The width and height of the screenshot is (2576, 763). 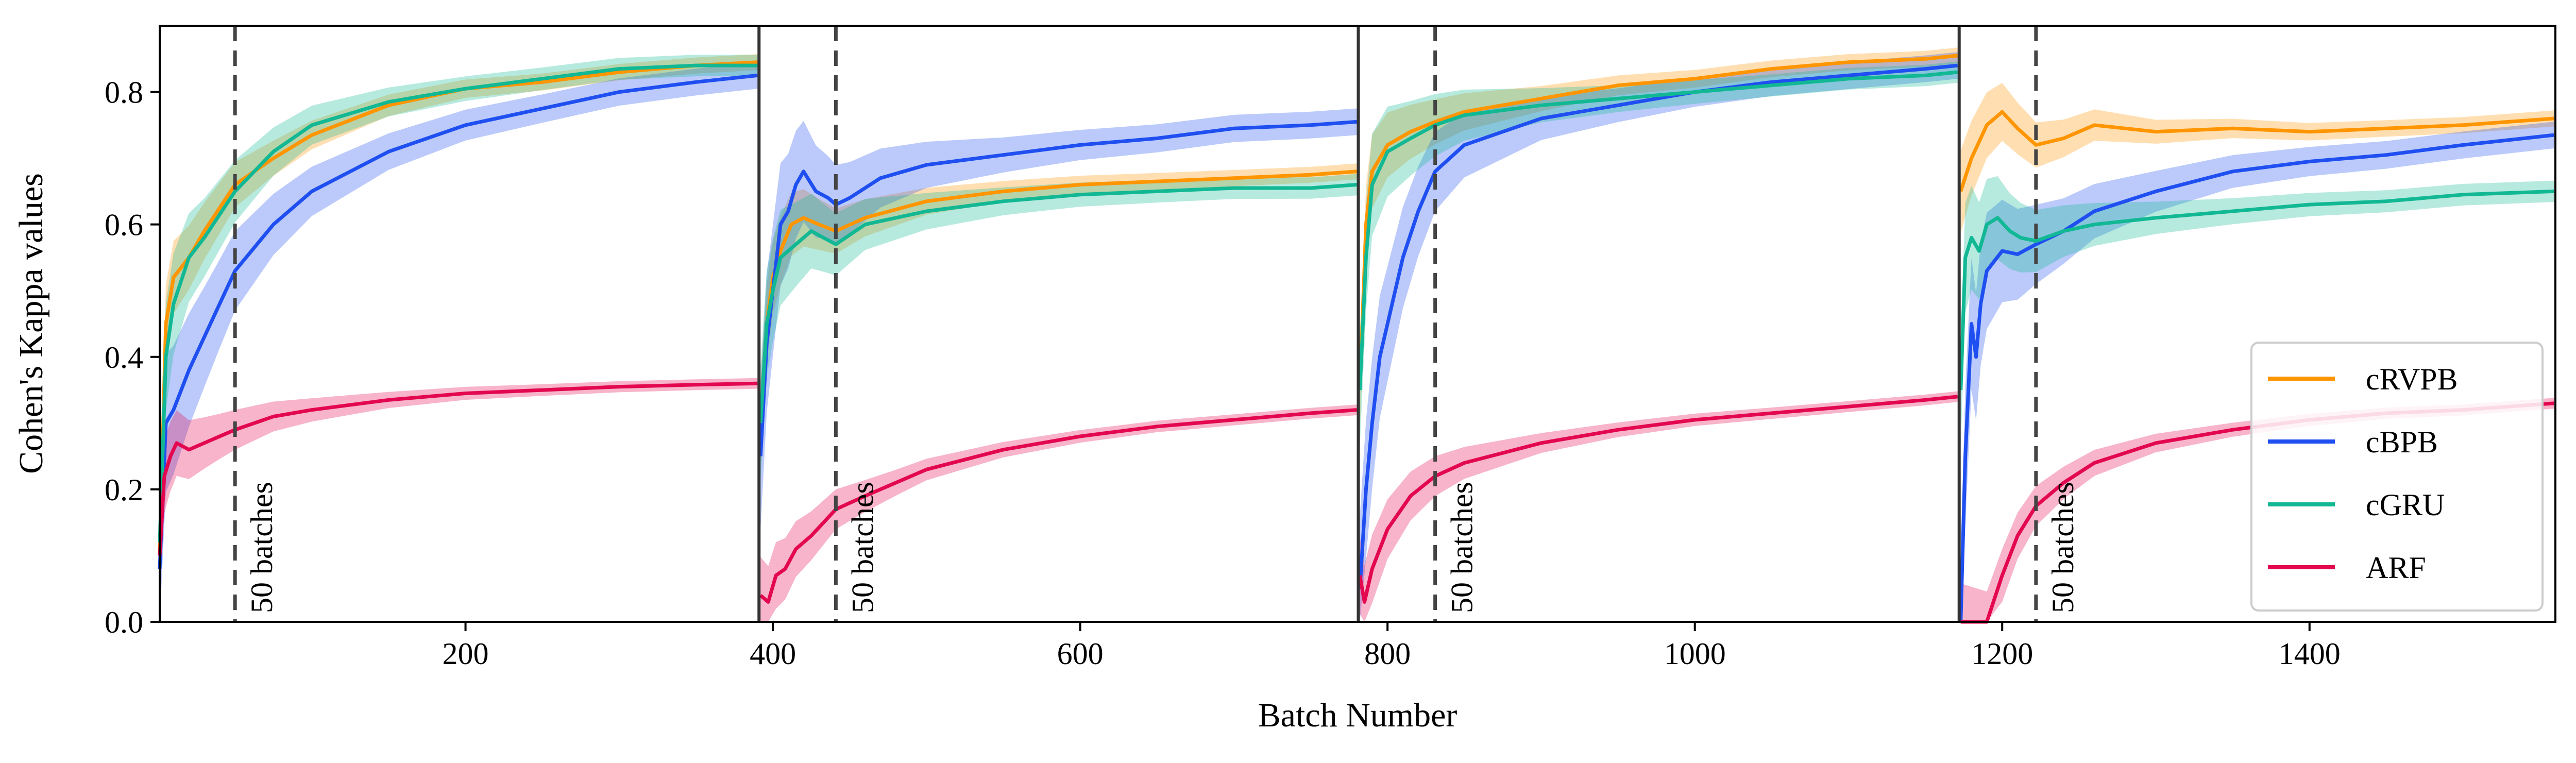 I want to click on x-tick-label-1400: 1400, so click(x=2310, y=654).